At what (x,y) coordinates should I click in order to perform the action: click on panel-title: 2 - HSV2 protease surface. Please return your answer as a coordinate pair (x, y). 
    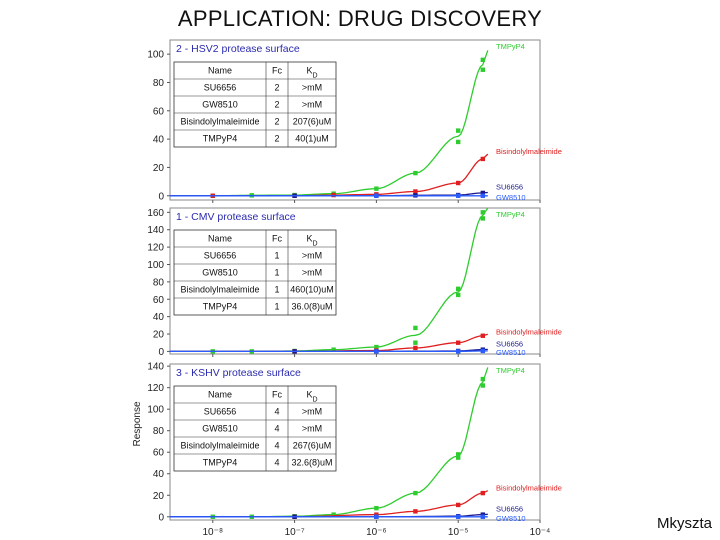
    Looking at the image, I should click on (238, 49).